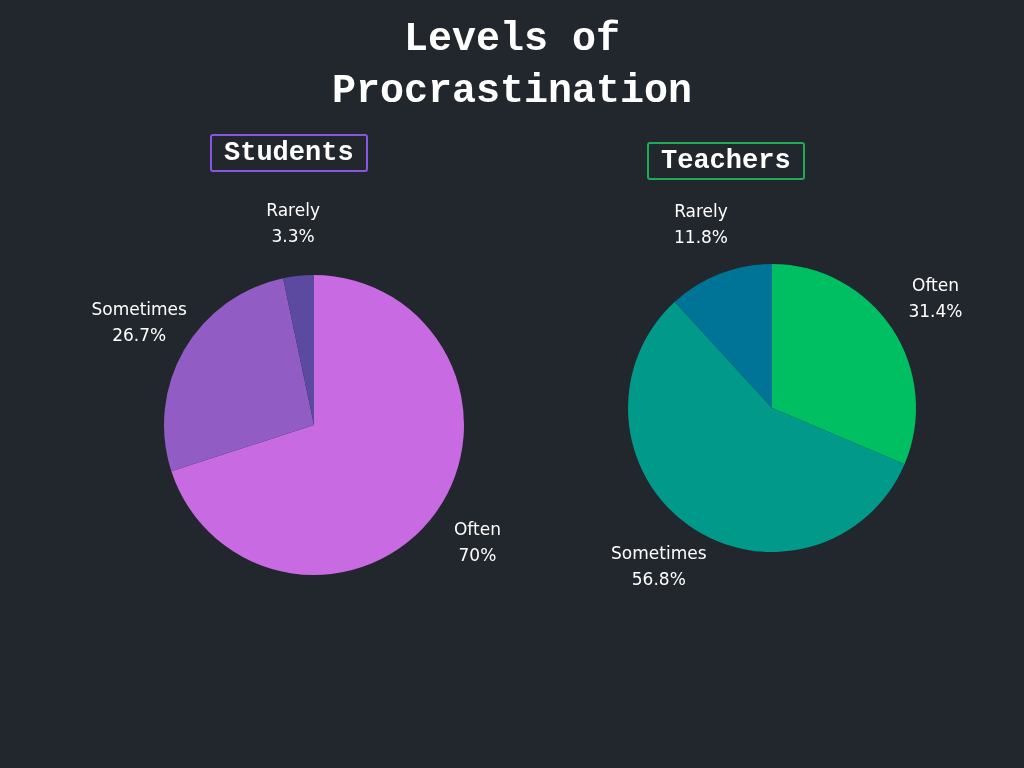 The height and width of the screenshot is (768, 1024). What do you see at coordinates (700, 236) in the screenshot?
I see `data-label: 11.8%` at bounding box center [700, 236].